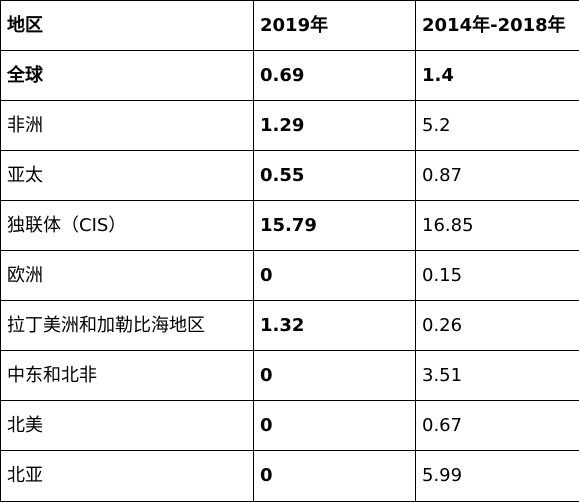 This screenshot has width=579, height=502. I want to click on cell-2019: 15.79, so click(335, 226).